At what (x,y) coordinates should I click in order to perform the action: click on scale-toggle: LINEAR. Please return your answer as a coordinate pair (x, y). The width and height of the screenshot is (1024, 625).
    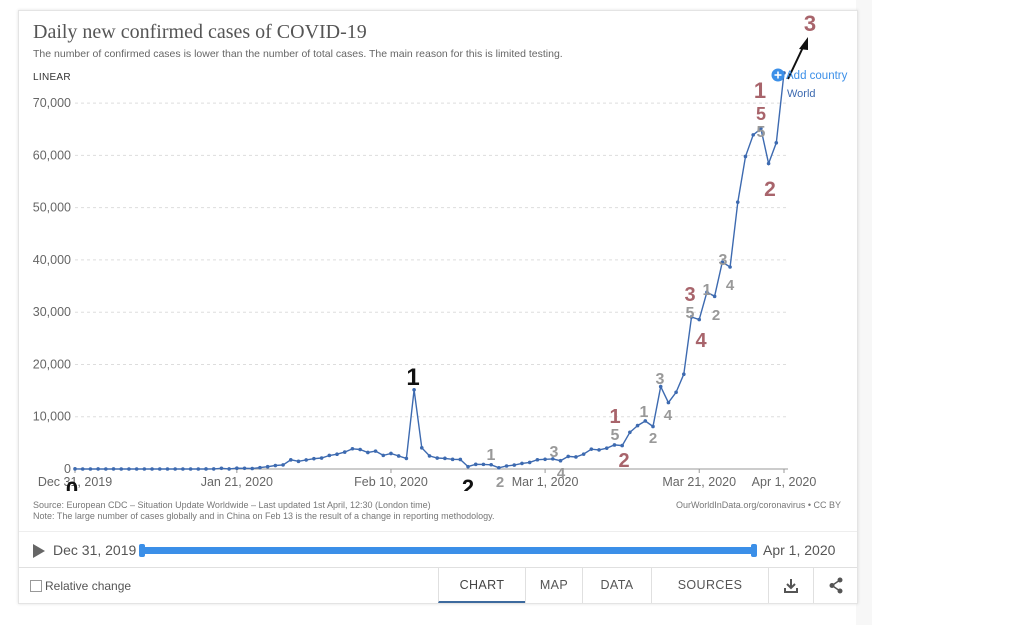
    Looking at the image, I should click on (52, 77).